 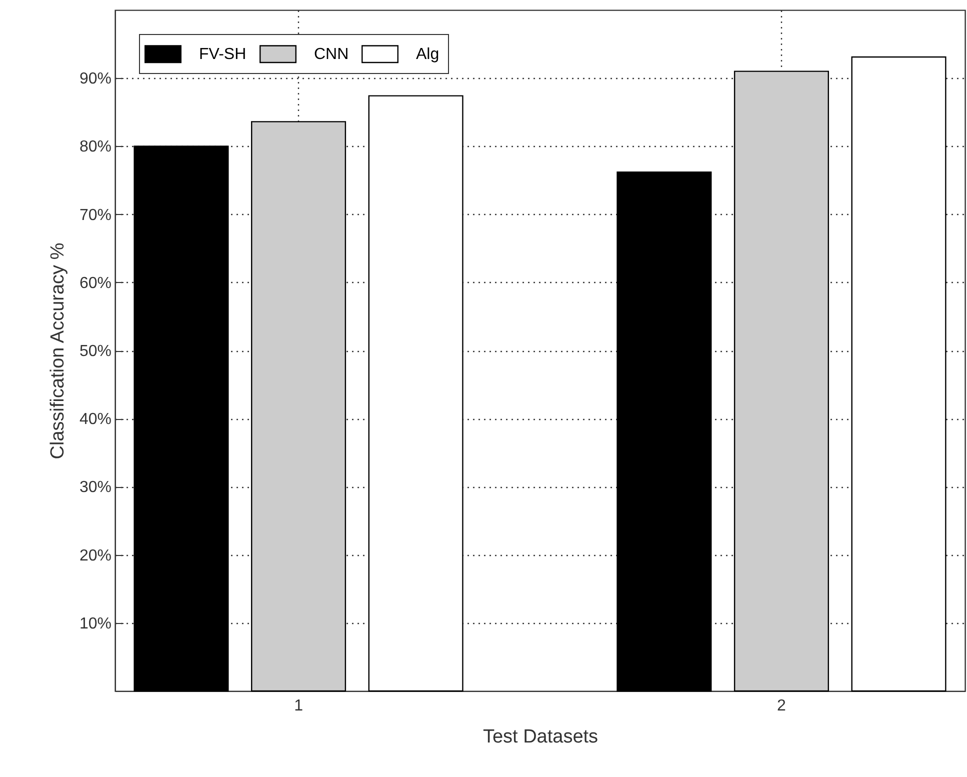 What do you see at coordinates (95, 79) in the screenshot?
I see `y-tick-label: 90%` at bounding box center [95, 79].